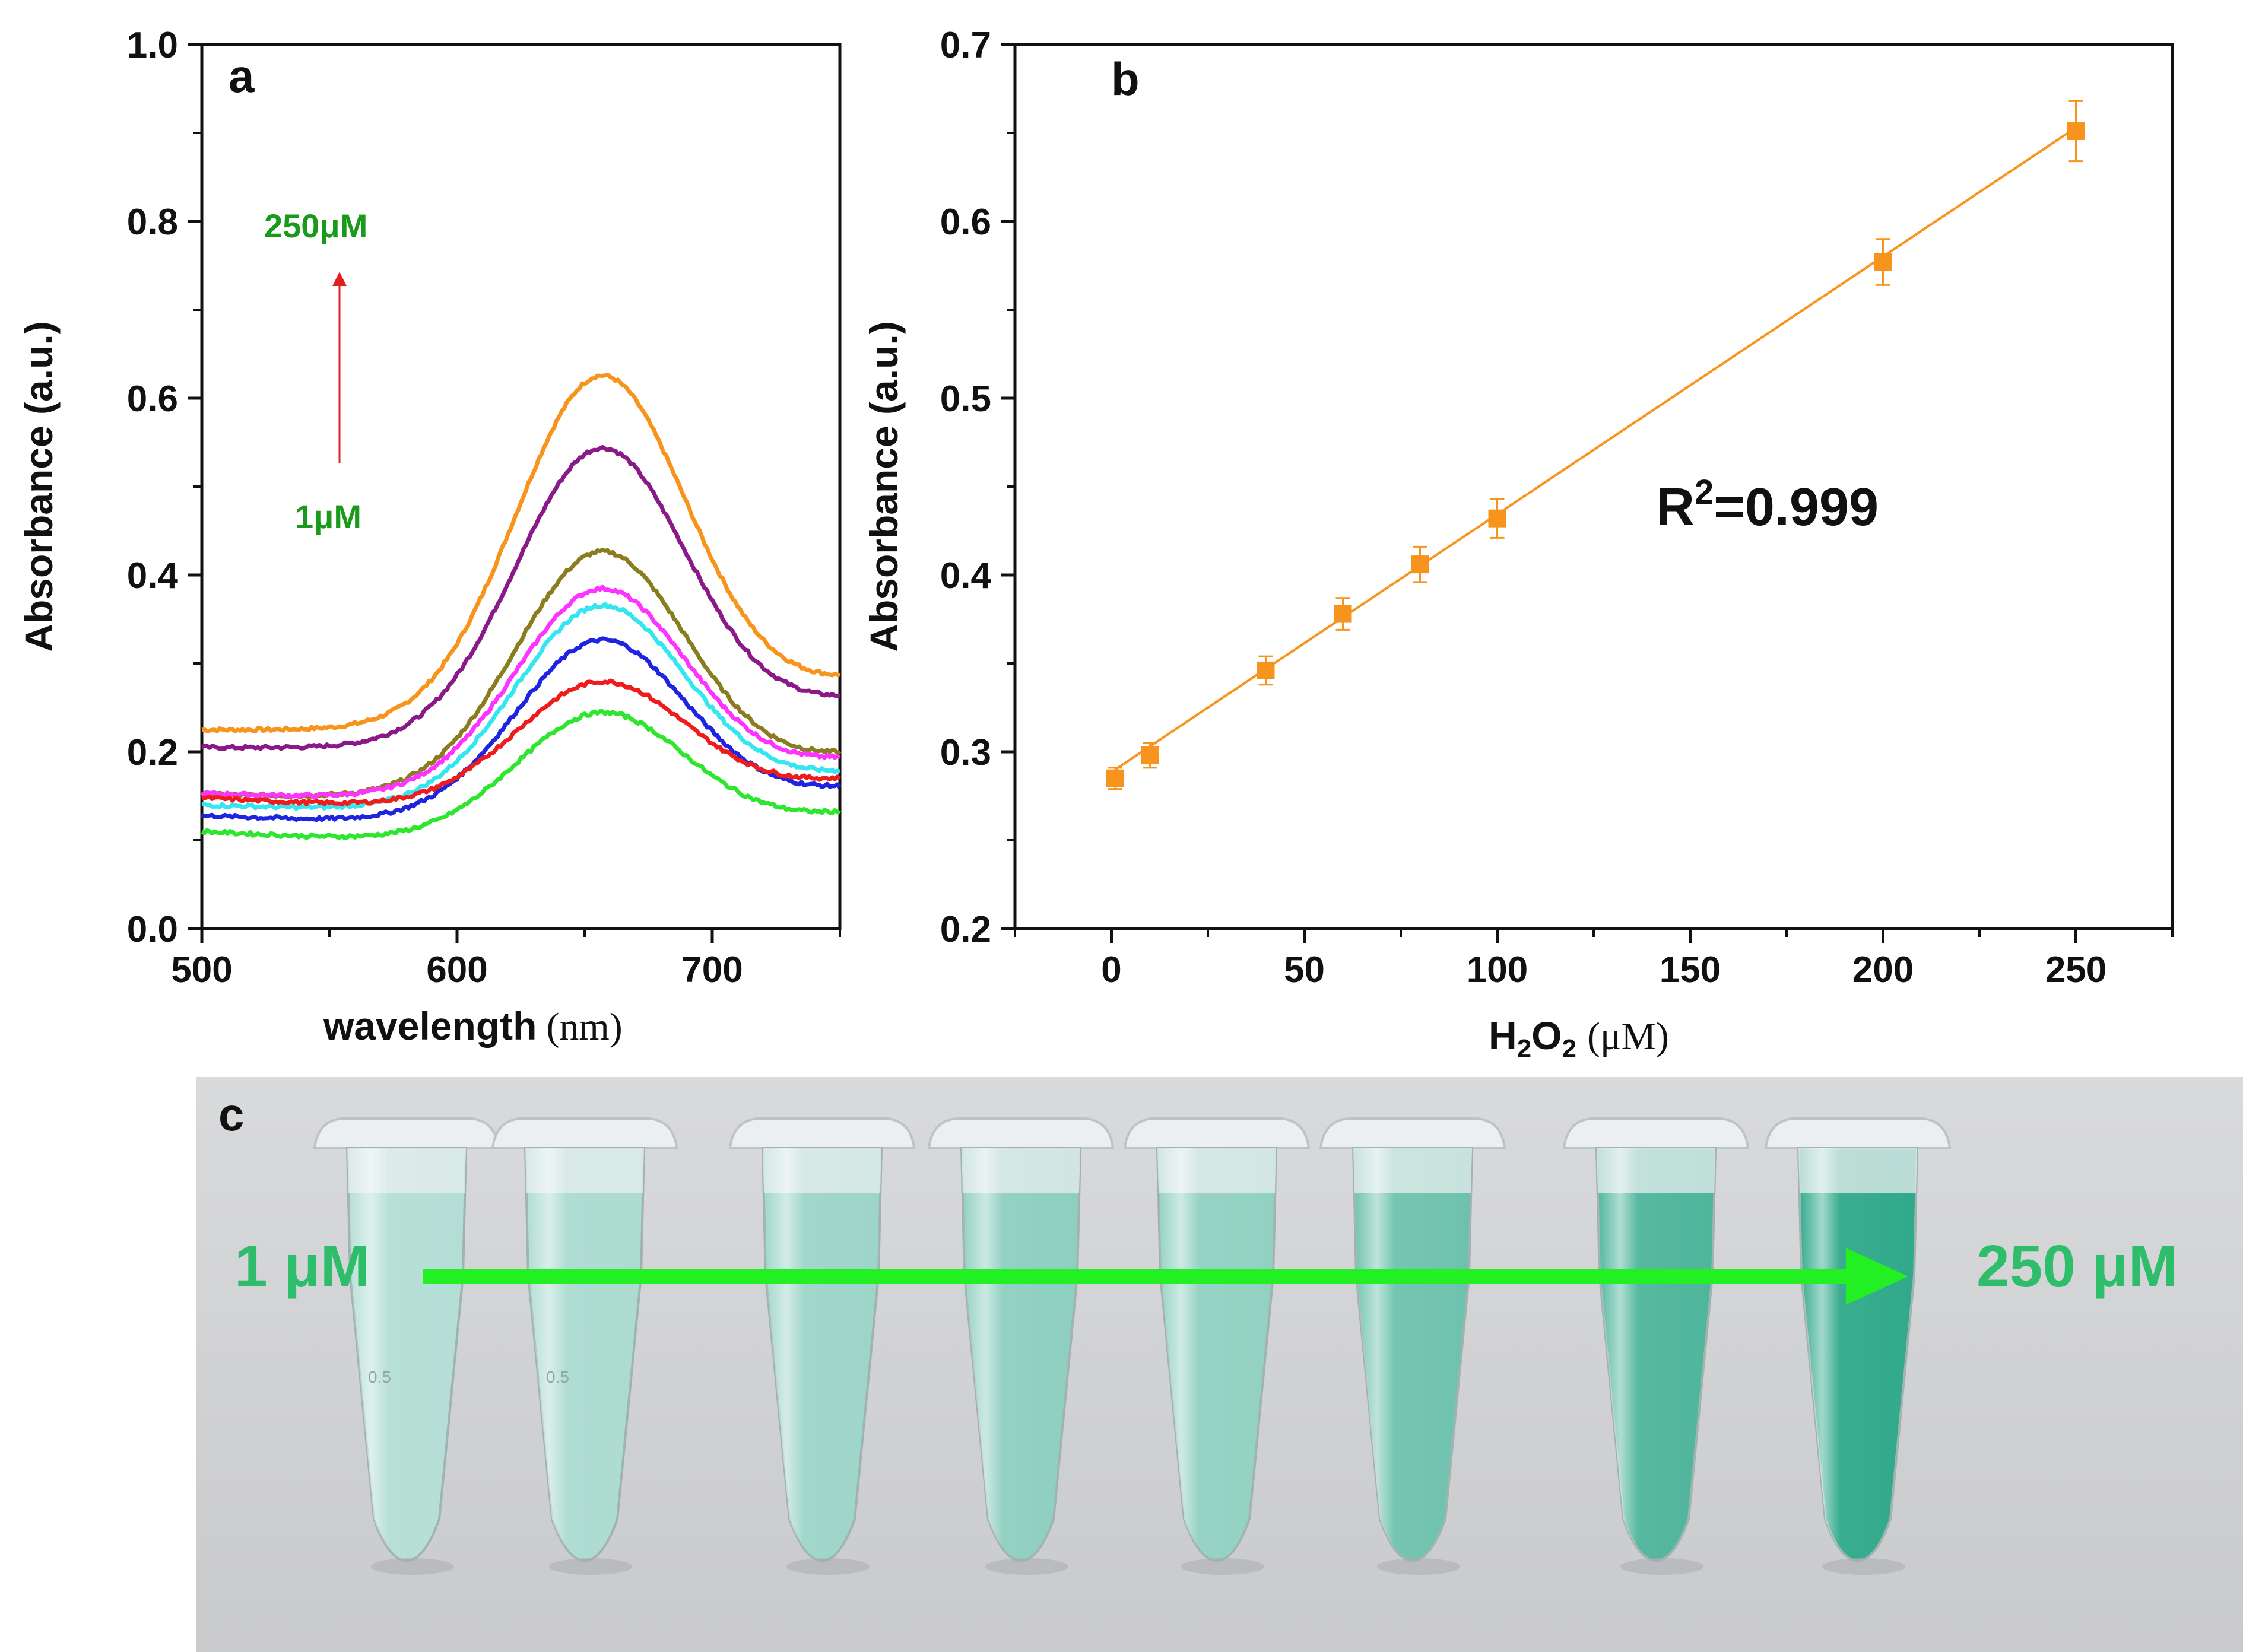  I want to click on panel-b-xlabel-unit: (μM), so click(1628, 1036).